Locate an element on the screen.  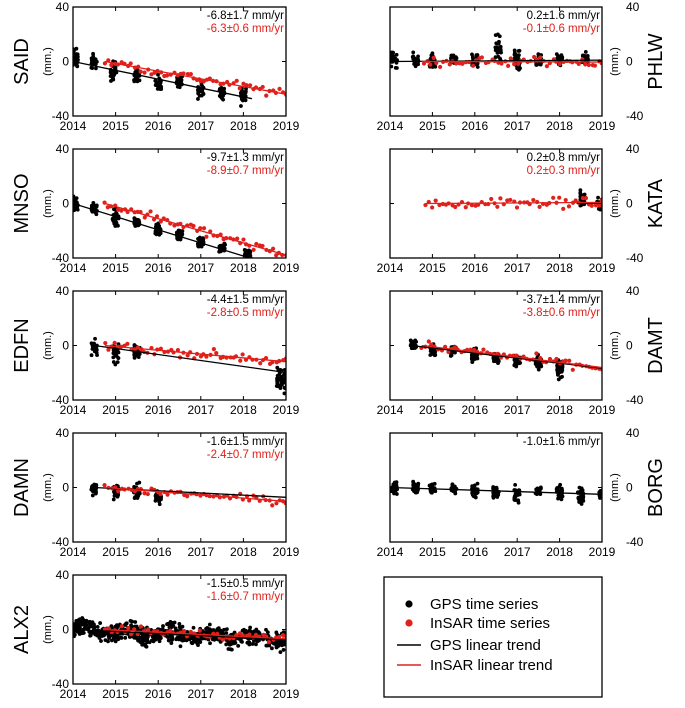
insar-rate-label: -1.6±0.7 mm/yr is located at coordinates (245, 597).